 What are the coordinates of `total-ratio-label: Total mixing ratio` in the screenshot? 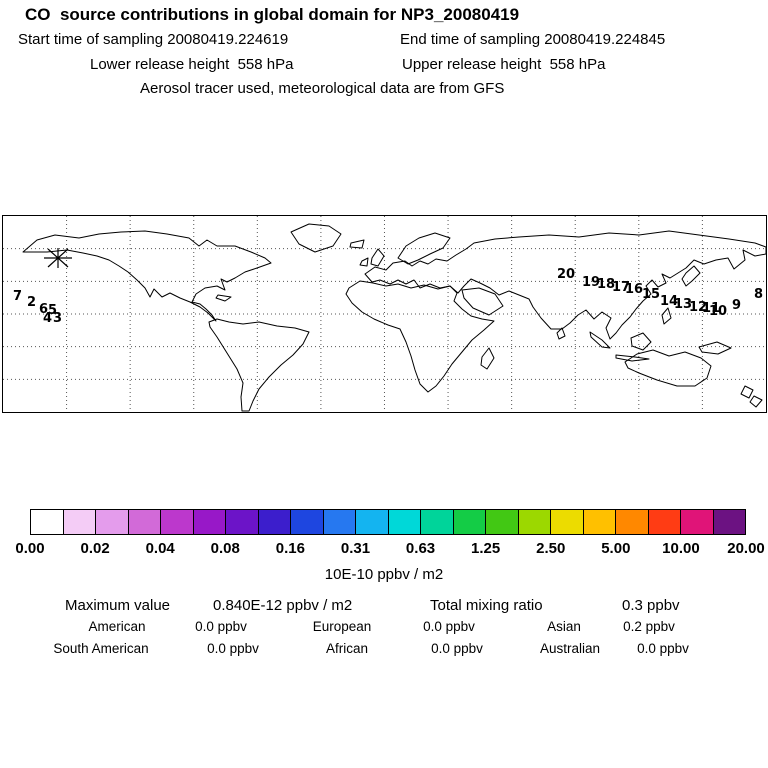 It's located at (486, 605).